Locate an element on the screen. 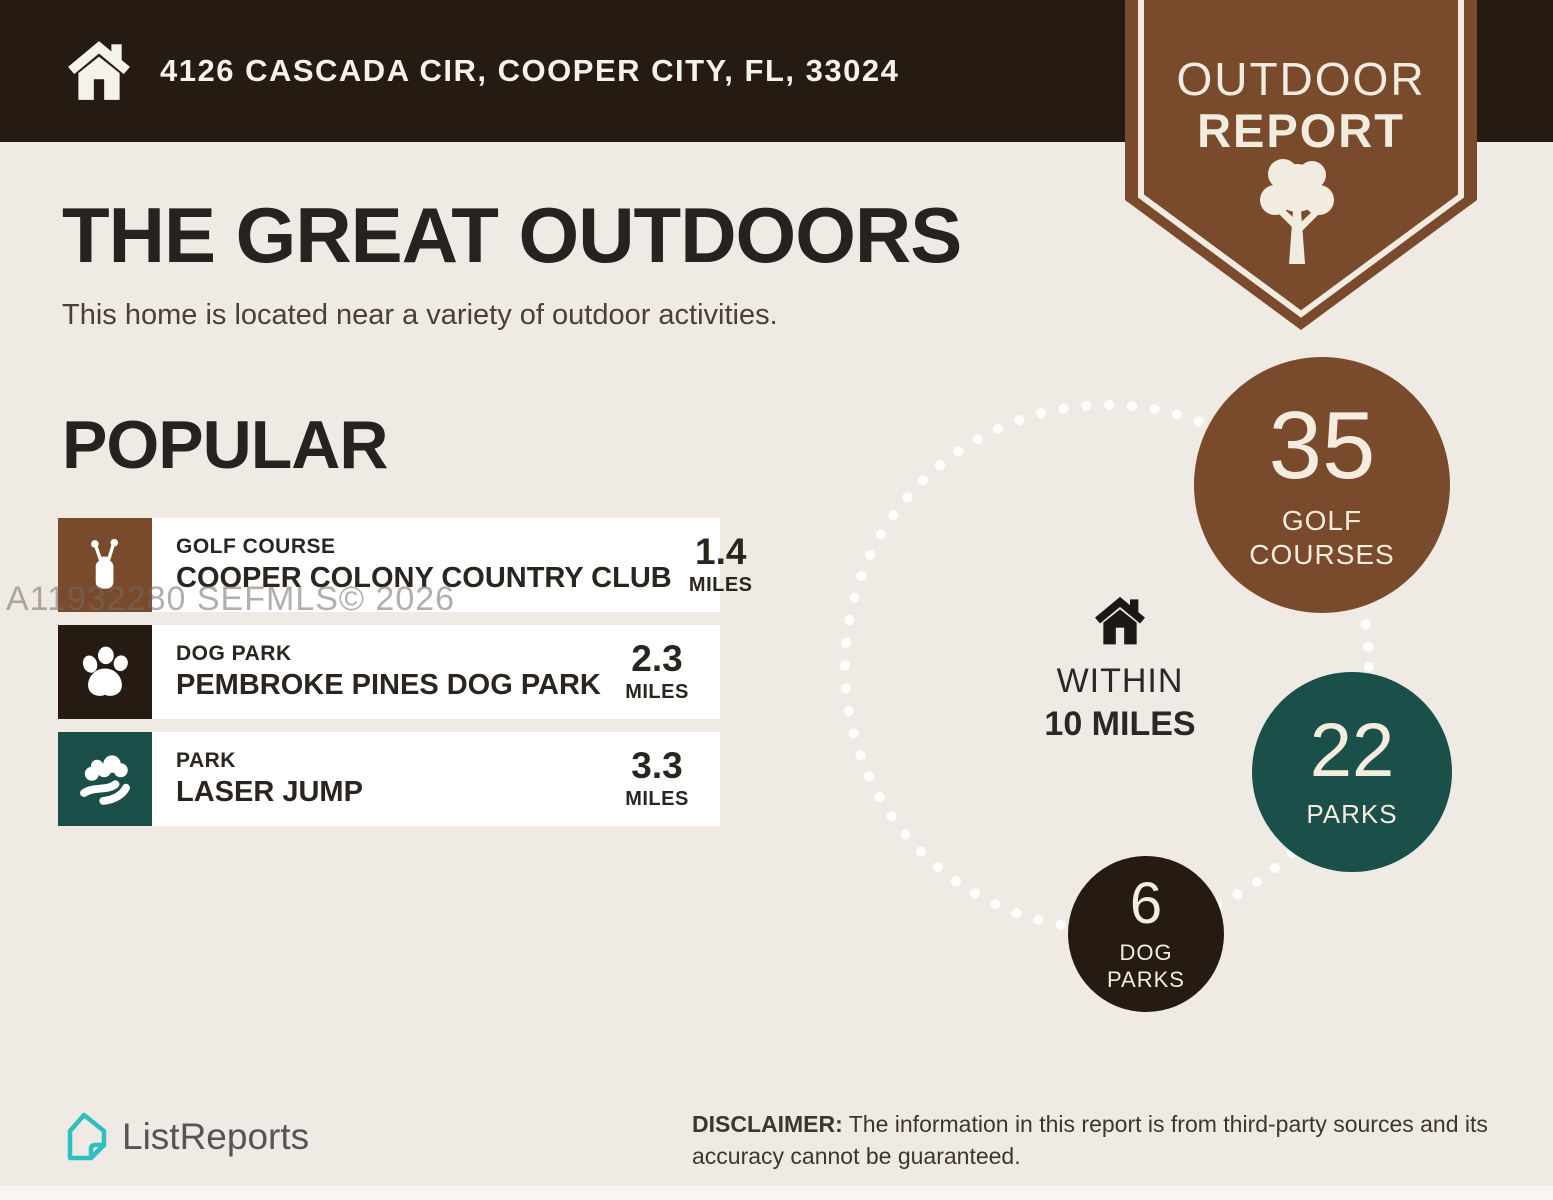  distance-value: 3.3 is located at coordinates (657, 765).